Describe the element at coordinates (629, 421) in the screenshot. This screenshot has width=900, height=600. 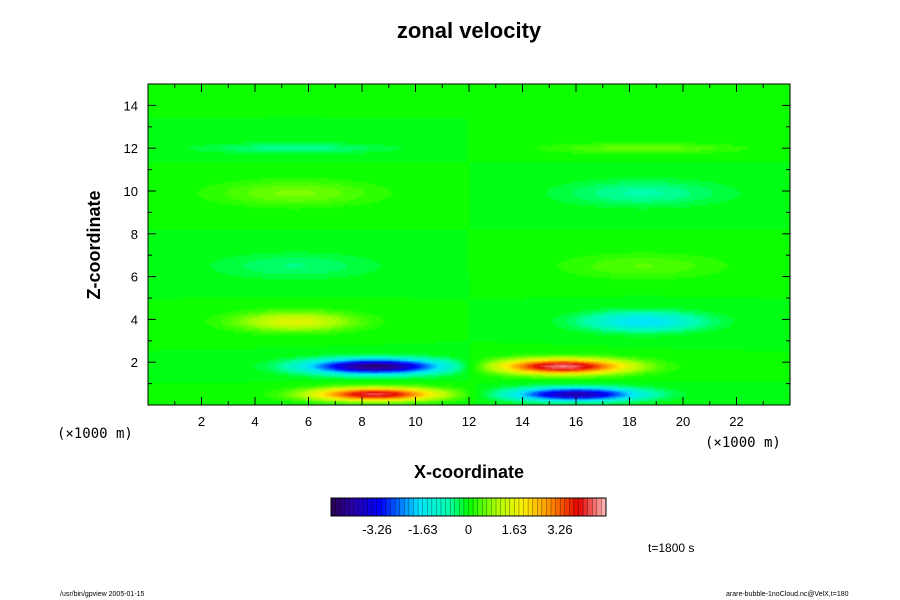
I see `x-tick-label: 18` at that location.